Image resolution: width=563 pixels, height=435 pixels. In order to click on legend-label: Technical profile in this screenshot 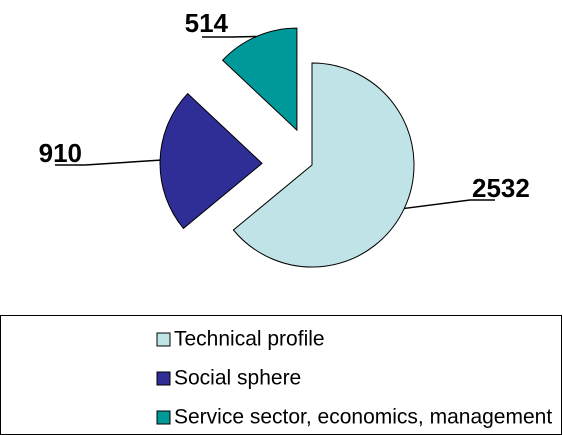, I will do `click(249, 339)`.